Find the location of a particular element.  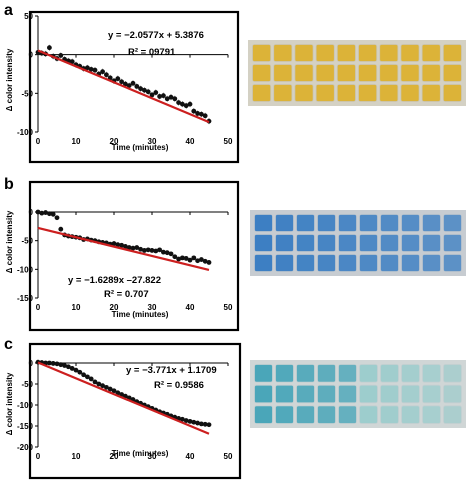

x-tick-label: 30 is located at coordinates (152, 456).